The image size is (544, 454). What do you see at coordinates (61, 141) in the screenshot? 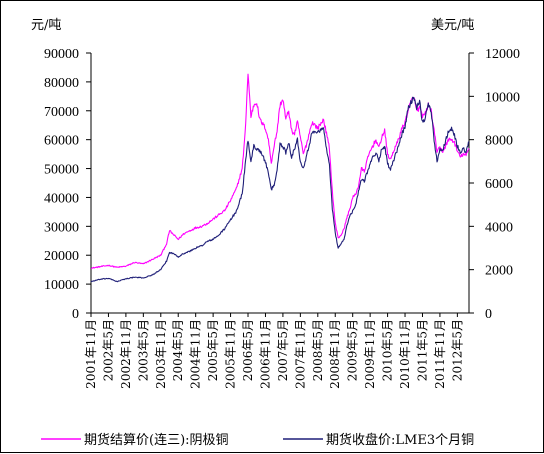
I see `left-tick-label: 60000` at bounding box center [61, 141].